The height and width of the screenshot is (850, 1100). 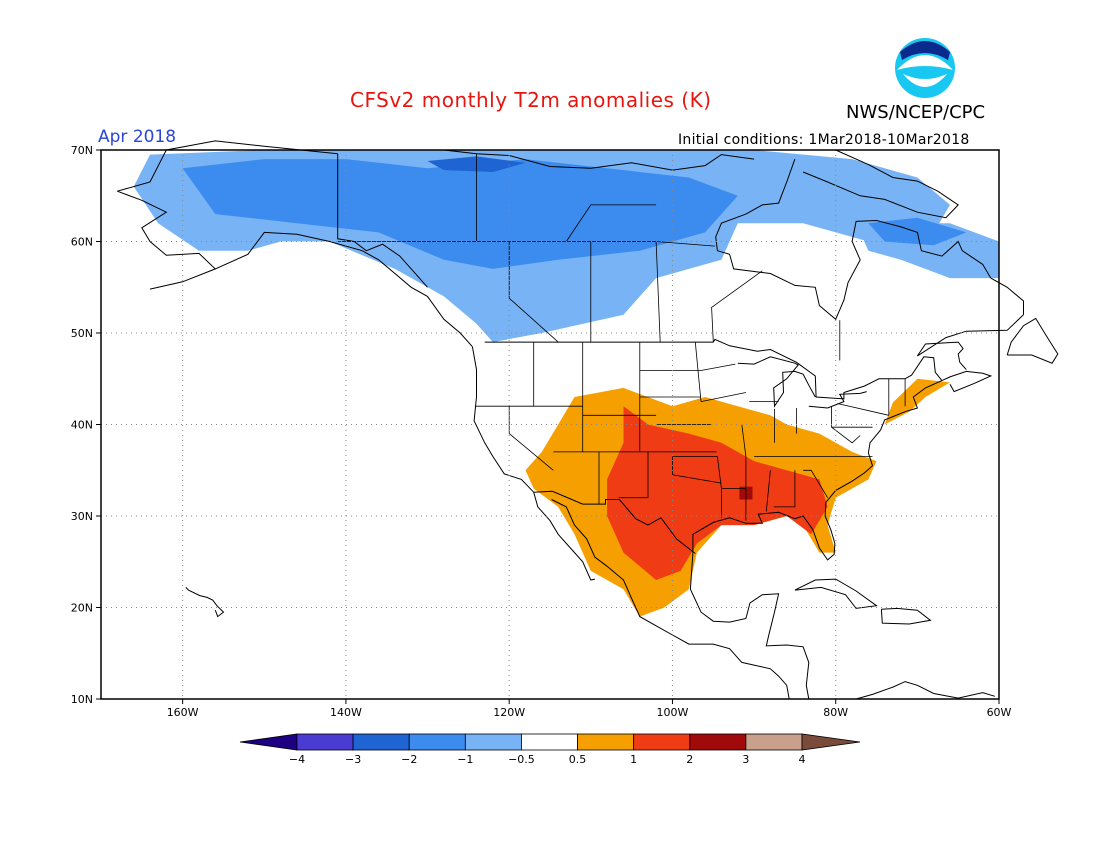 I want to click on lon-label: 160W, so click(x=183, y=712).